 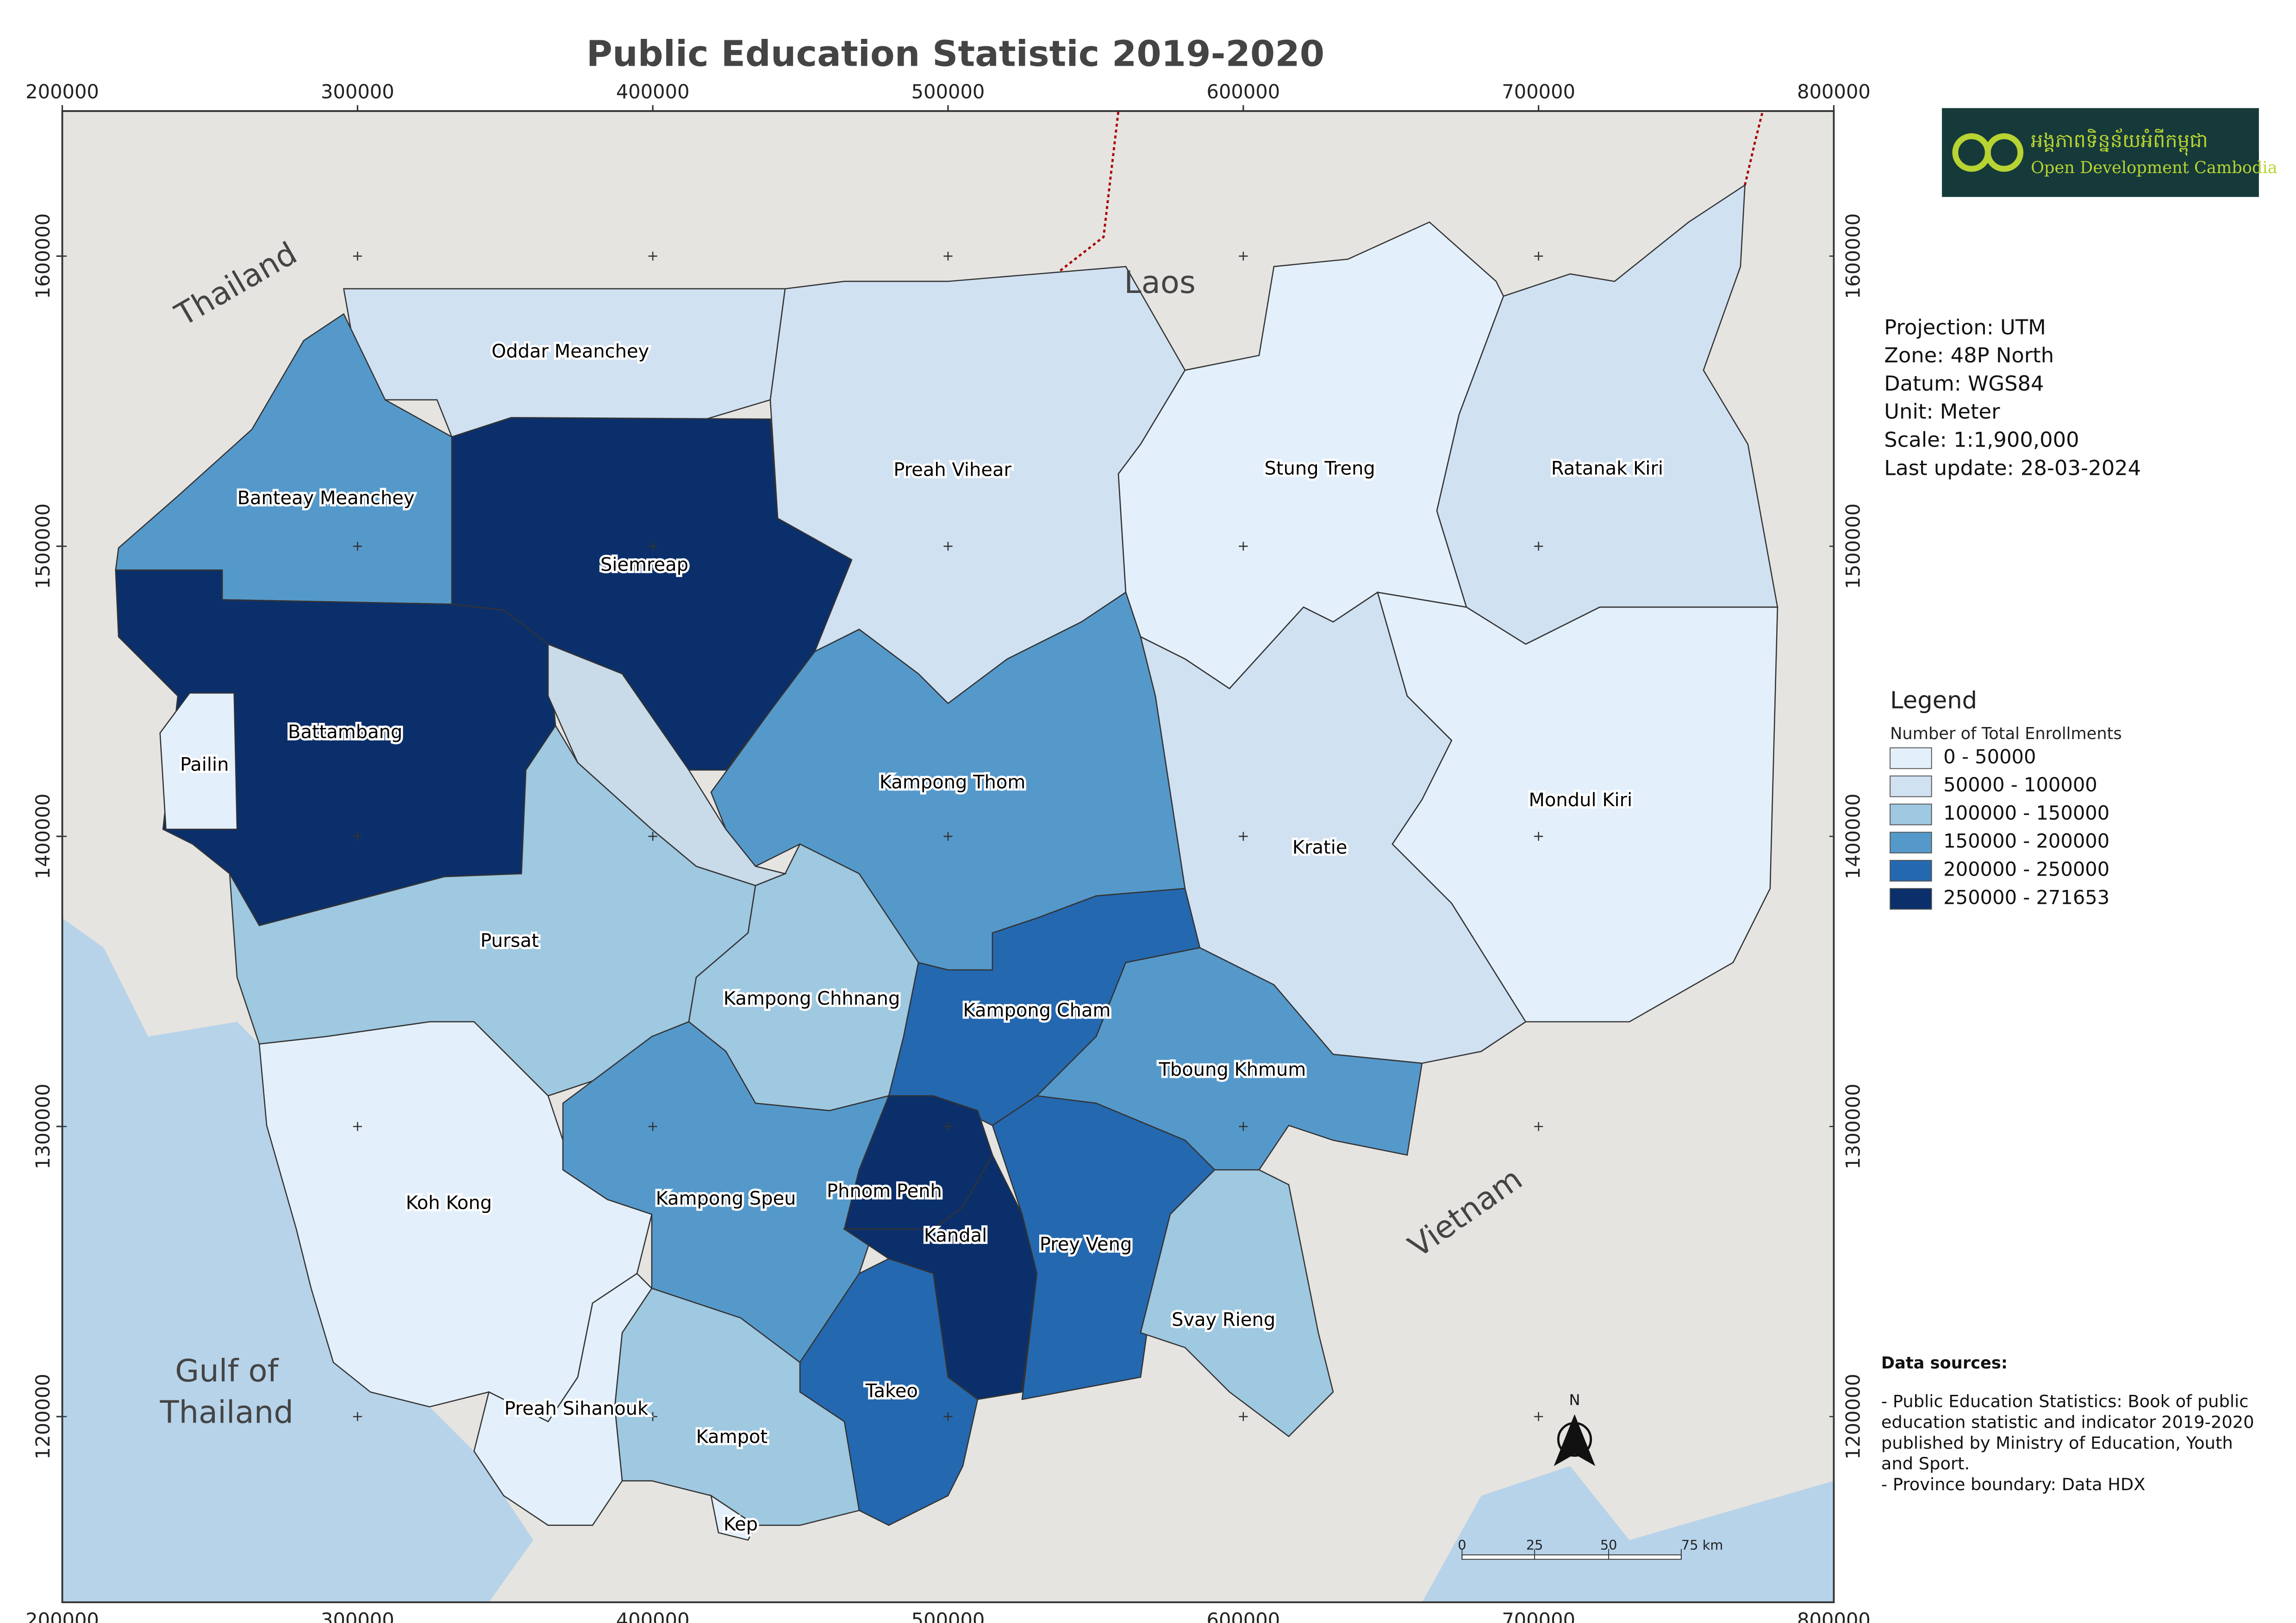 What do you see at coordinates (449, 1202) in the screenshot?
I see `province-label: Koh Kong` at bounding box center [449, 1202].